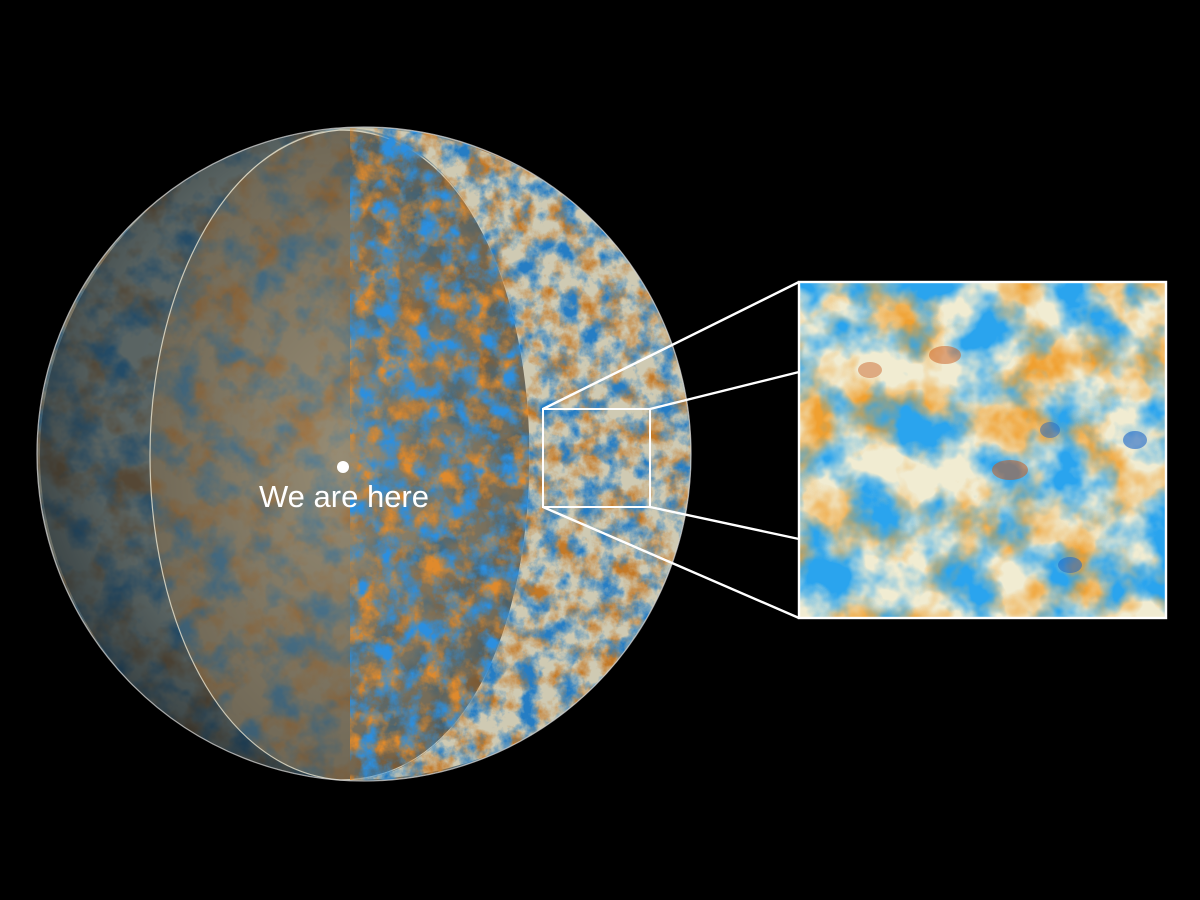 The height and width of the screenshot is (900, 1200). I want to click on connector-line-top-left, so click(671, 345).